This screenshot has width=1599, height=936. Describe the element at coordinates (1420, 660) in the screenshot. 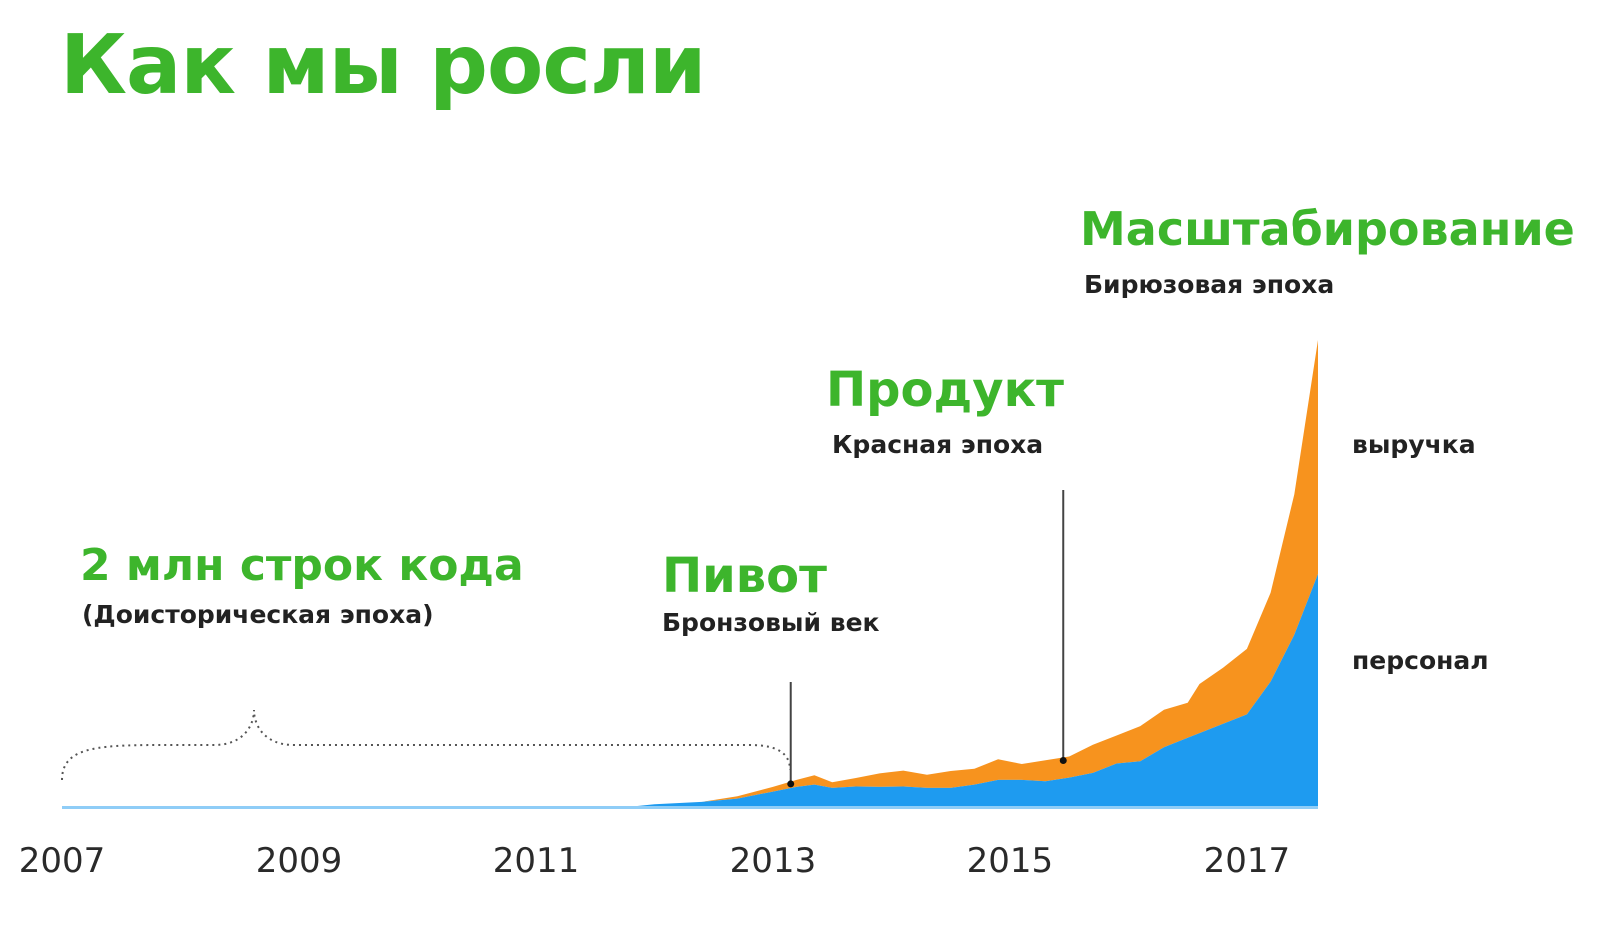

I see `legend-staff-label: персонал` at that location.